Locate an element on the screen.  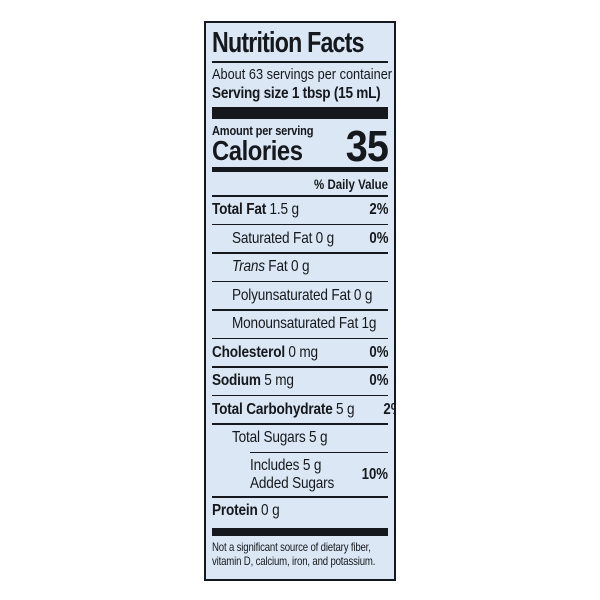
dv-added-sugars: 10% is located at coordinates (374, 474).